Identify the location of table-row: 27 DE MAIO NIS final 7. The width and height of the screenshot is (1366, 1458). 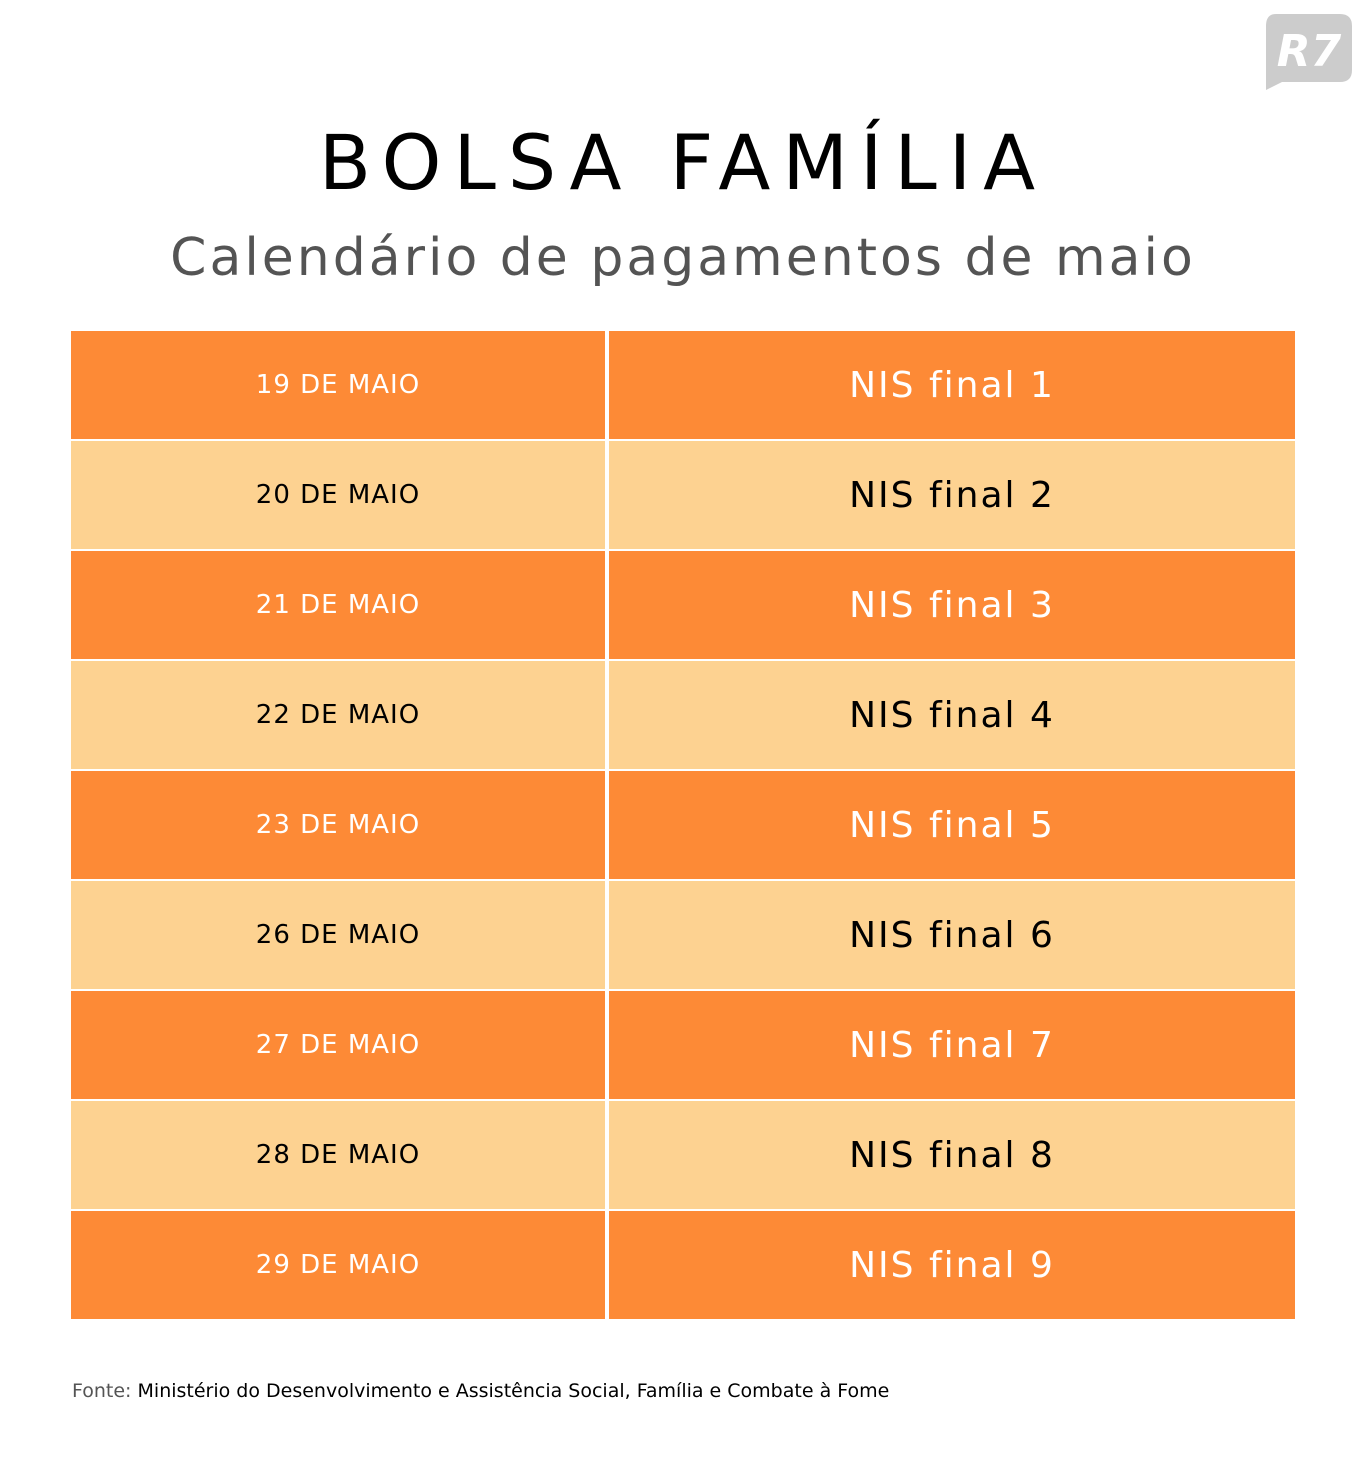
(683, 1045).